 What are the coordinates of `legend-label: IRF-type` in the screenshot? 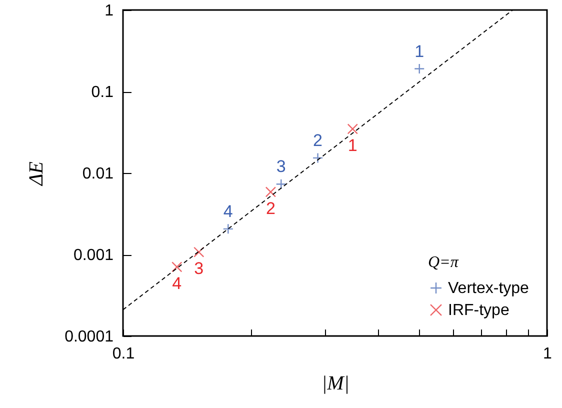 It's located at (479, 310).